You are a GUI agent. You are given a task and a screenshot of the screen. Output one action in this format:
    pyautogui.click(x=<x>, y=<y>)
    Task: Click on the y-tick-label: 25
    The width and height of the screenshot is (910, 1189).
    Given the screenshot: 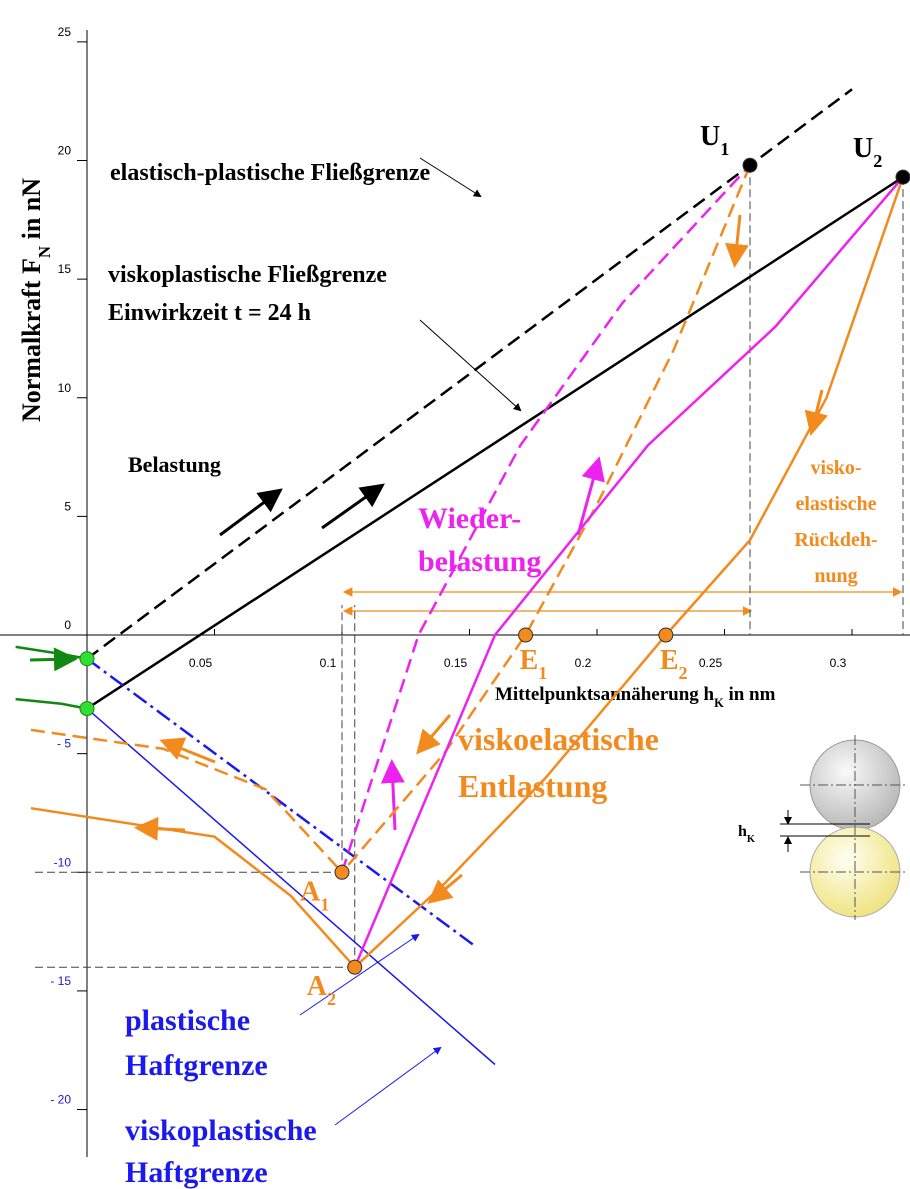 What is the action you would take?
    pyautogui.click(x=65, y=32)
    